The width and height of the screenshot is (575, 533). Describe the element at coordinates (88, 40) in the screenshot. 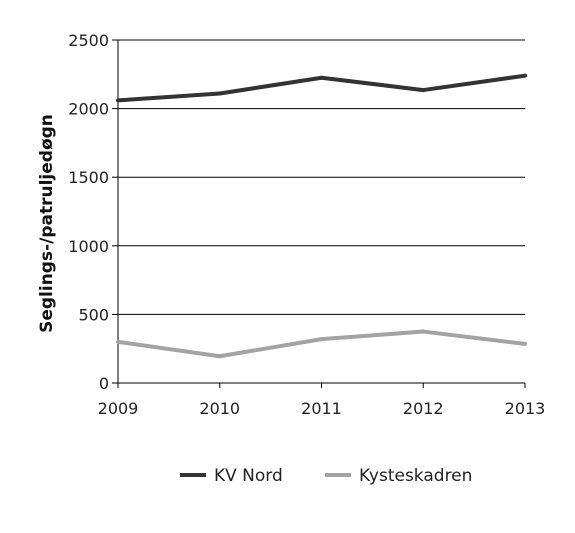

I see `y-tick-label: 2500` at that location.